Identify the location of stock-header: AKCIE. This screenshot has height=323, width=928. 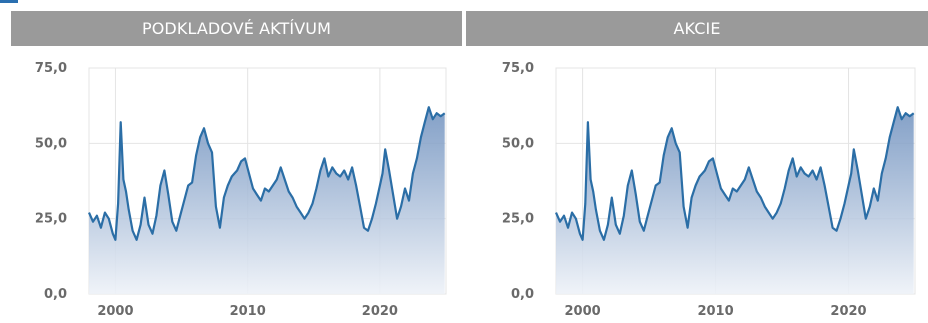
(697, 28).